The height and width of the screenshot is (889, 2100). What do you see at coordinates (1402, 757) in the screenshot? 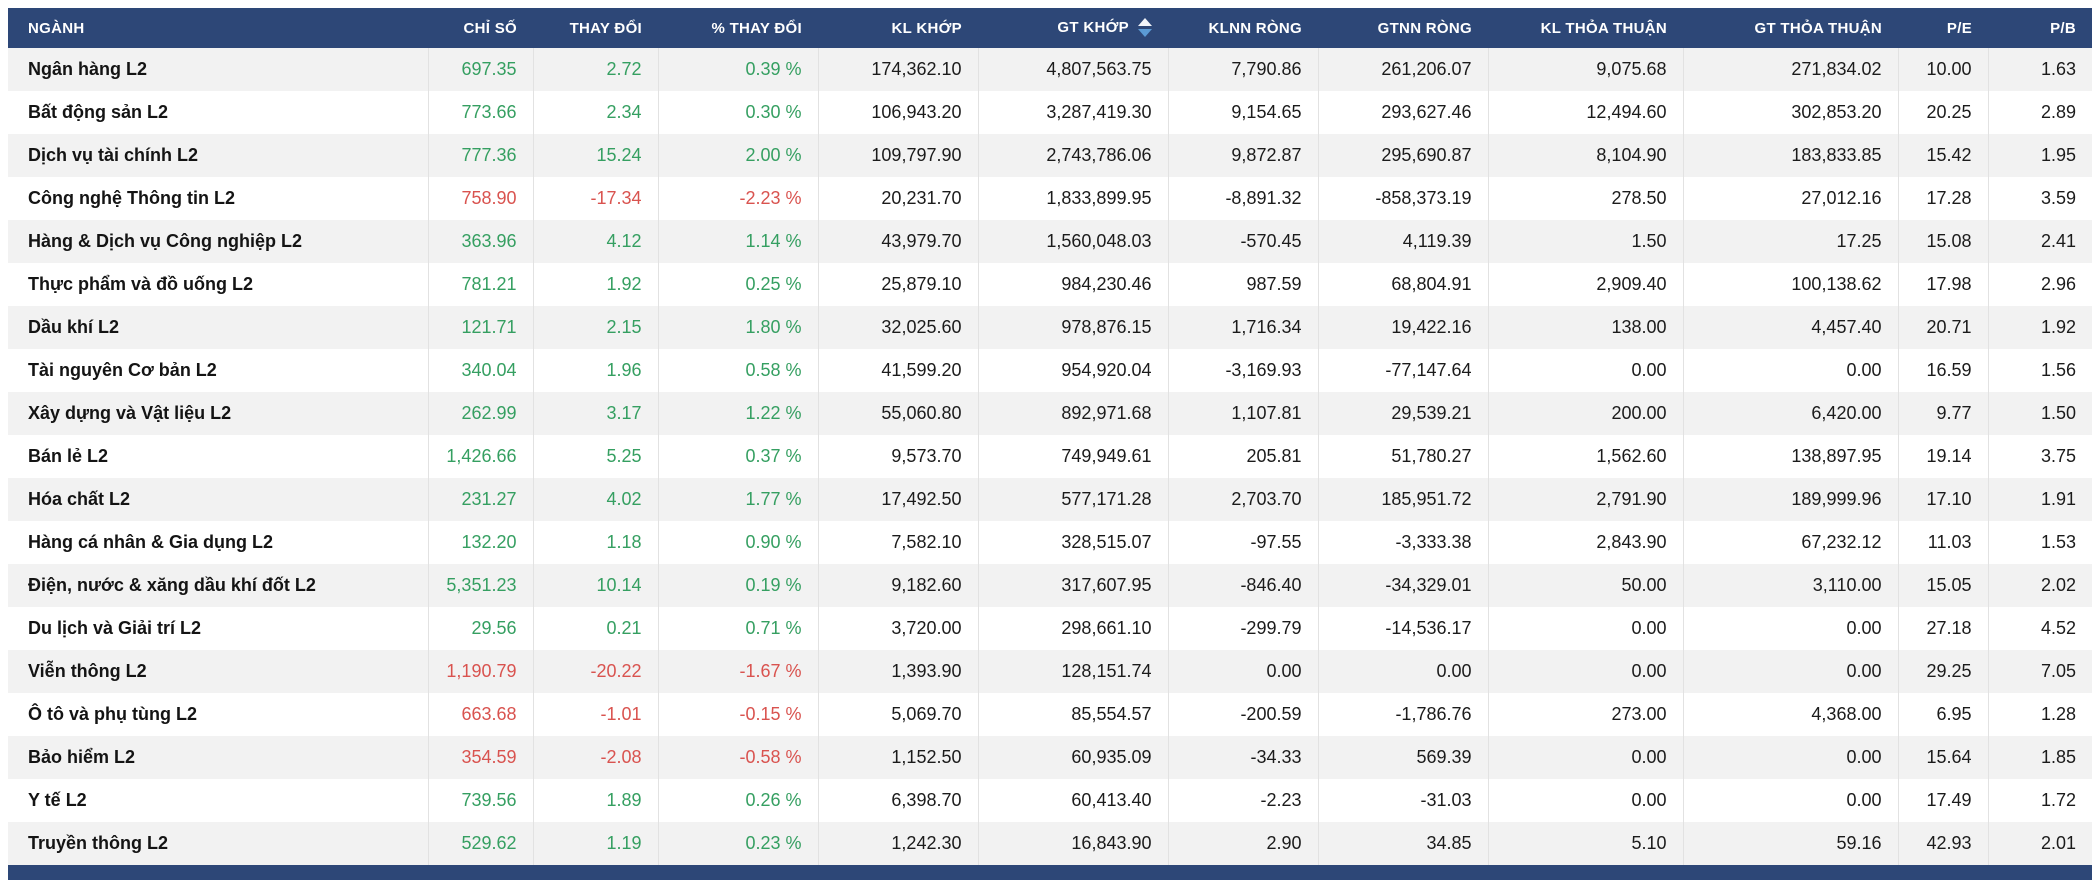
I see `gtnn-rong-value: 569.39` at bounding box center [1402, 757].